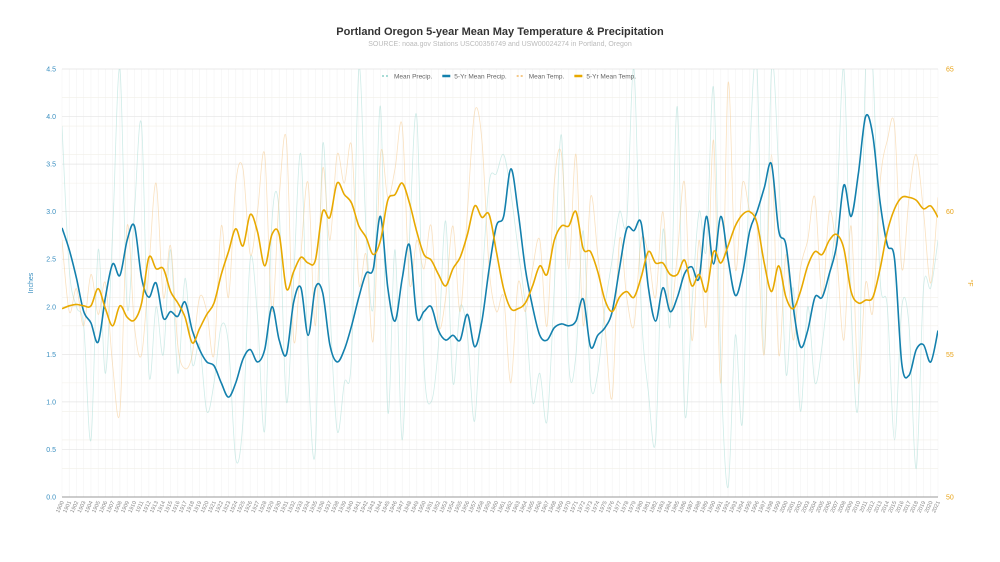 This screenshot has height=562, width=1000. Describe the element at coordinates (67, 507) in the screenshot. I see `x-tick-label: 1901` at that location.